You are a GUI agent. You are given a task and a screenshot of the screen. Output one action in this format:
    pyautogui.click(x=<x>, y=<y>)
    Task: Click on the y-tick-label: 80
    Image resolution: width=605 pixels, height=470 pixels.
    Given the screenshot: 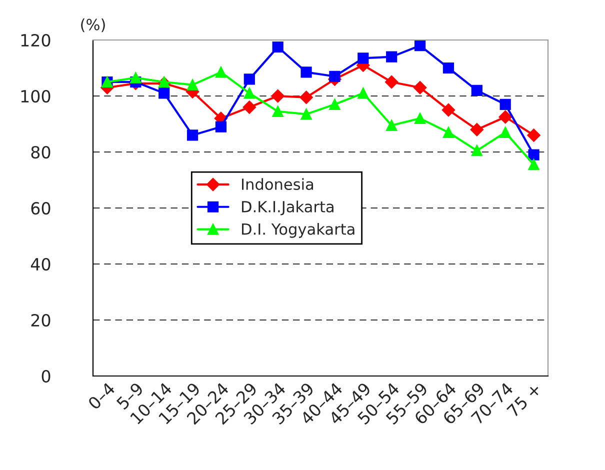 What is the action you would take?
    pyautogui.click(x=40, y=152)
    